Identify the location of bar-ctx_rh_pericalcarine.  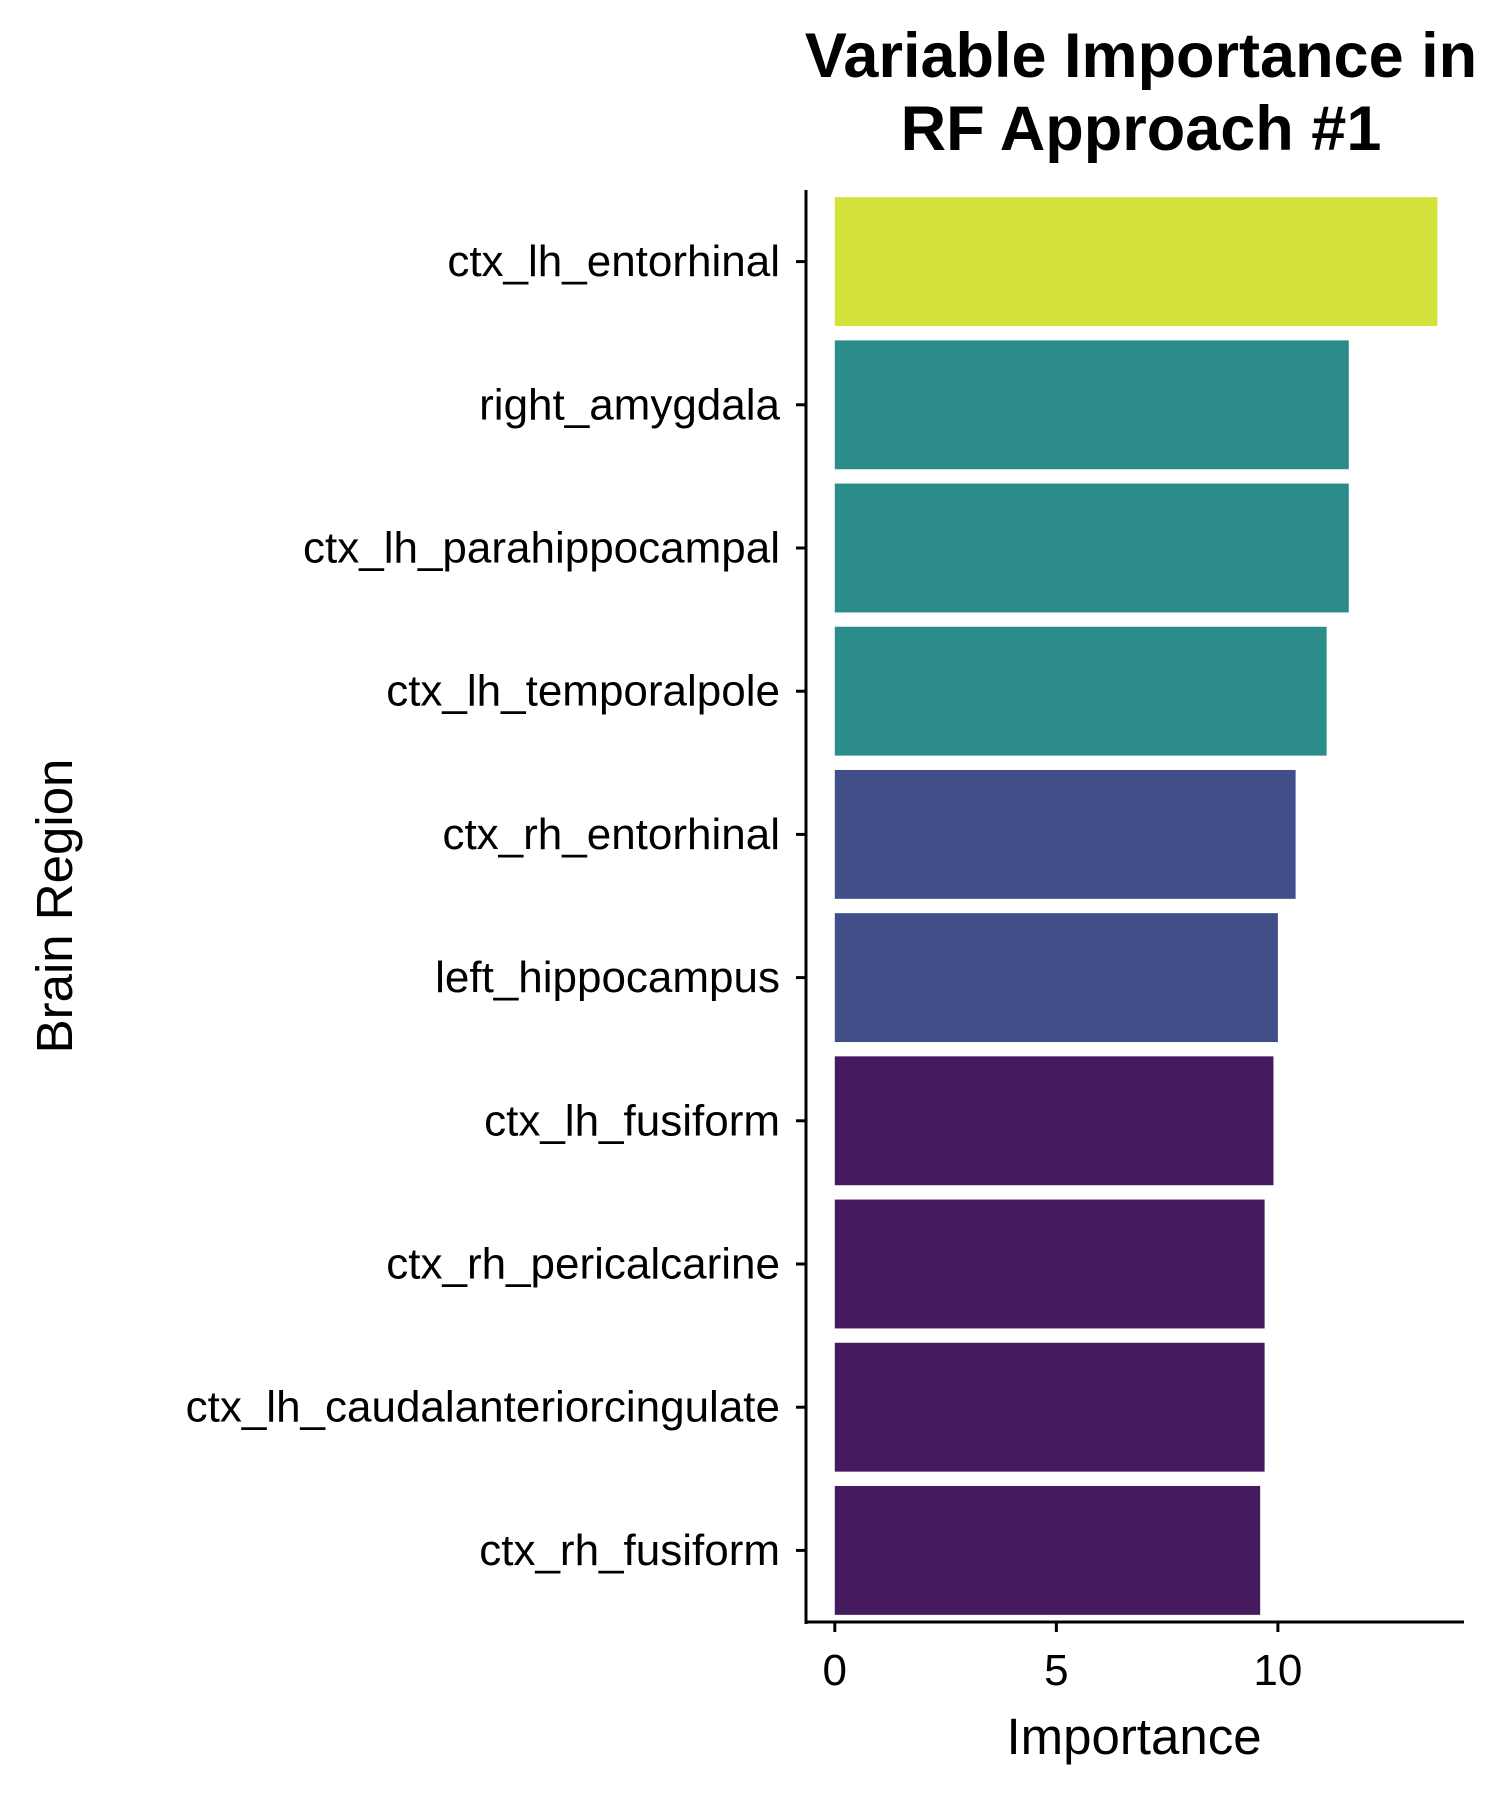
(1049, 1264).